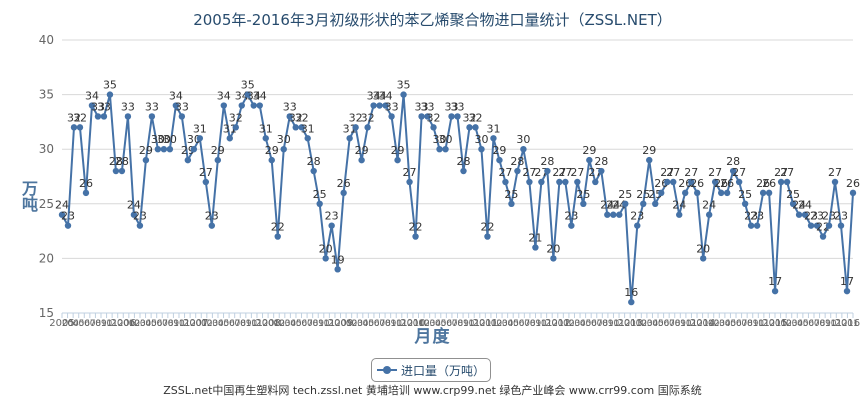  Describe the element at coordinates (267, 323) in the screenshot. I see `x-tick-label: 2008` at that location.